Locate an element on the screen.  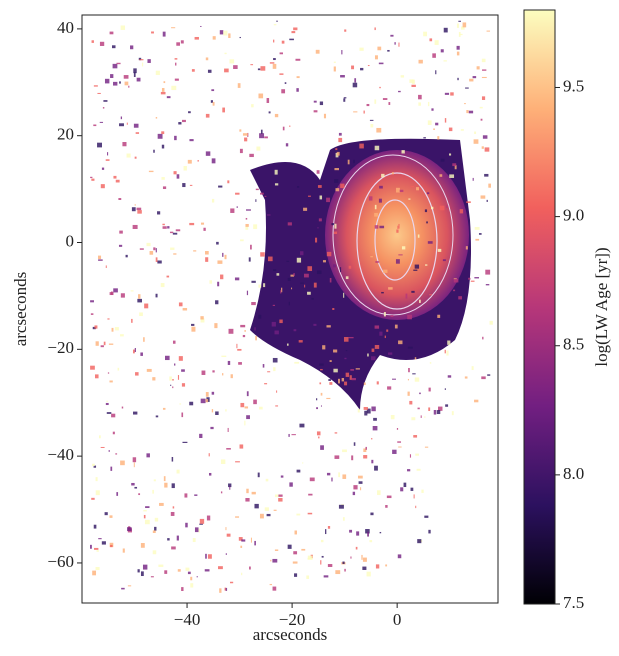
y-axis-label: arcseconds is located at coordinates (20, 309).